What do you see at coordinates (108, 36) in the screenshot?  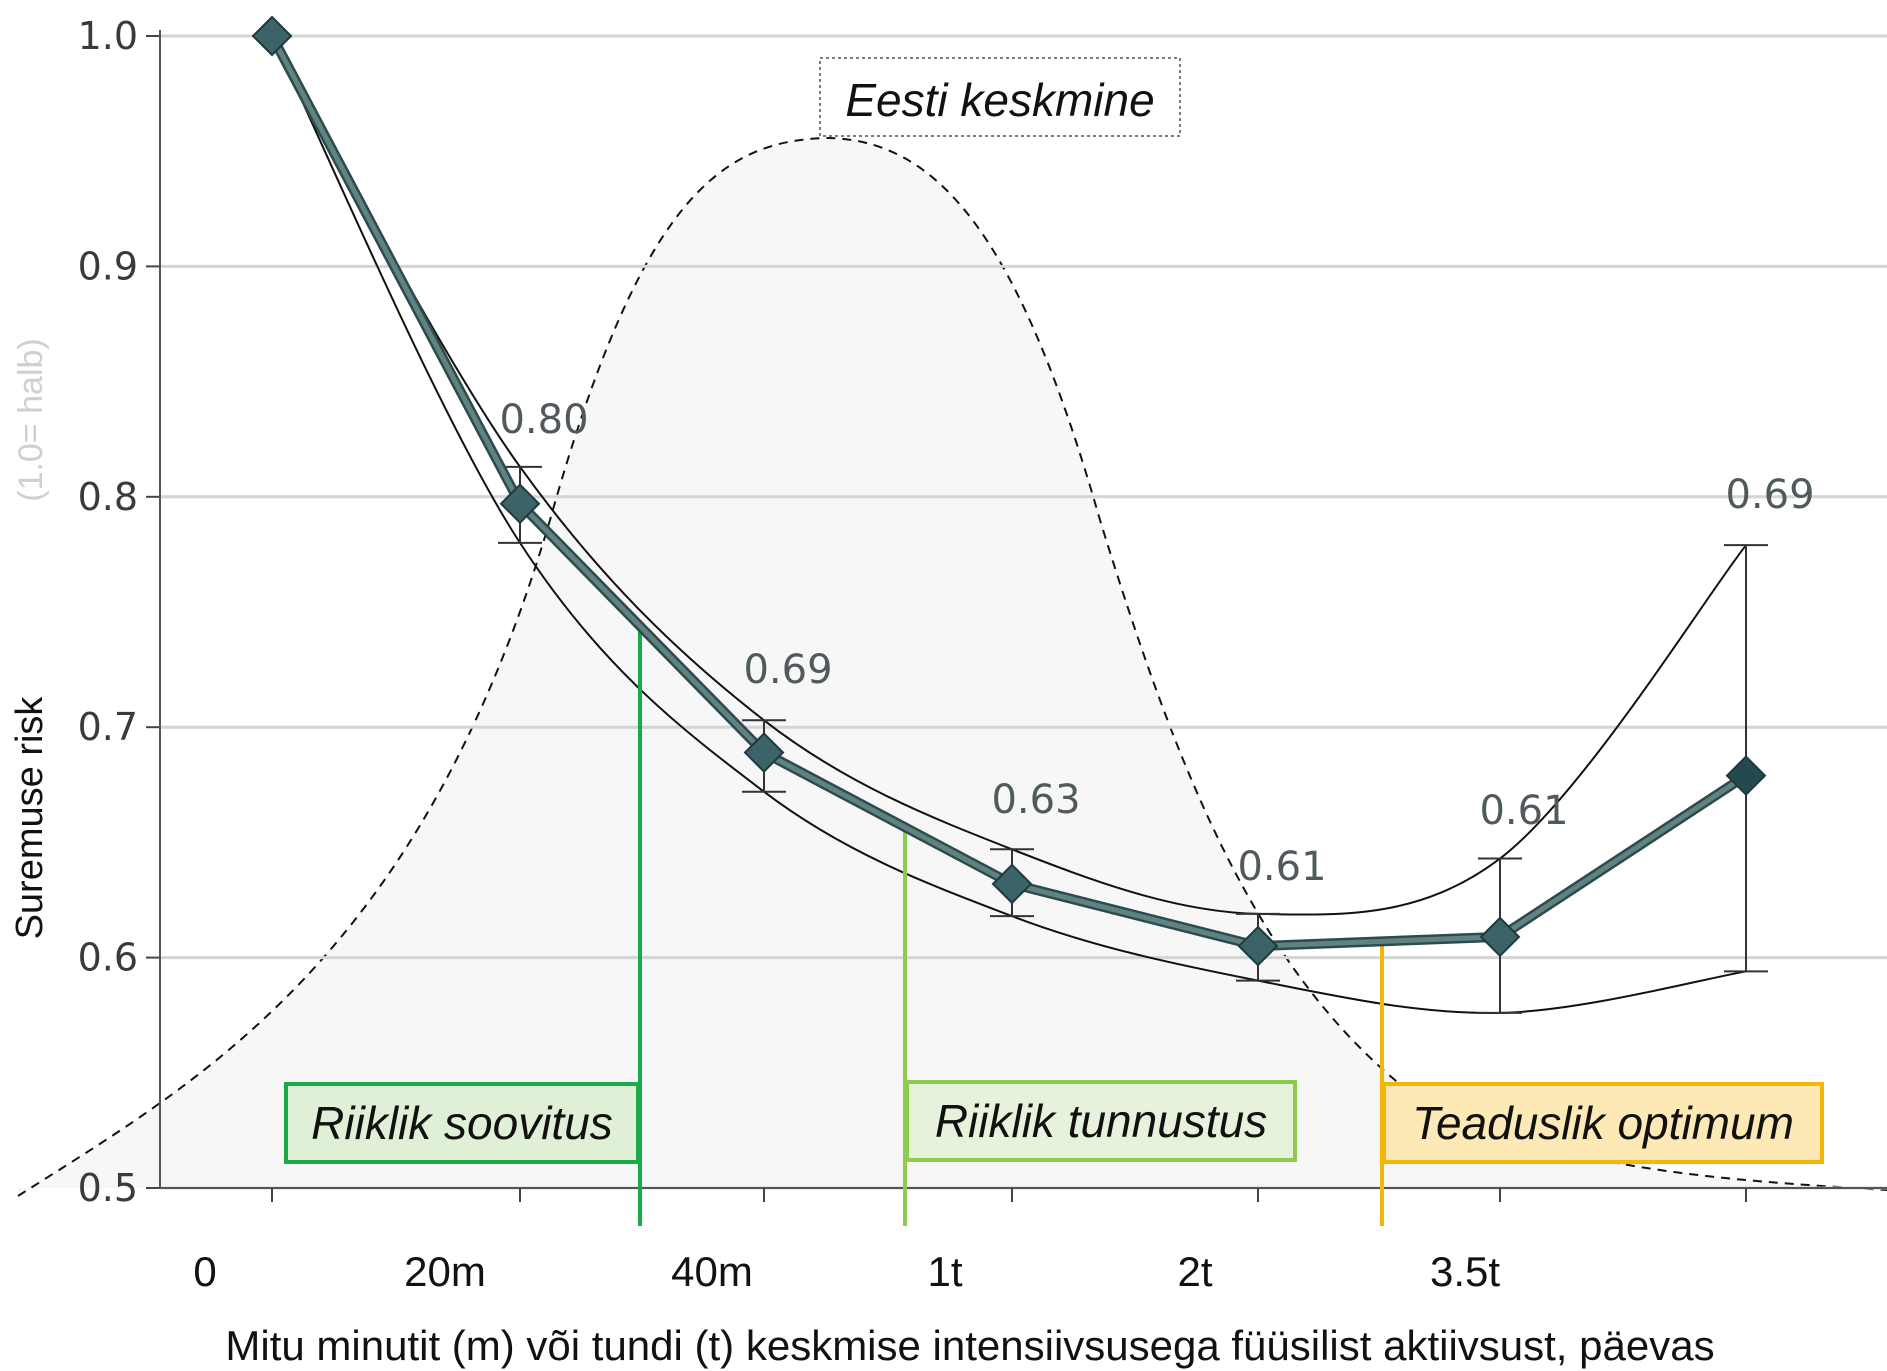 I see `y-tick-label: 1.0` at bounding box center [108, 36].